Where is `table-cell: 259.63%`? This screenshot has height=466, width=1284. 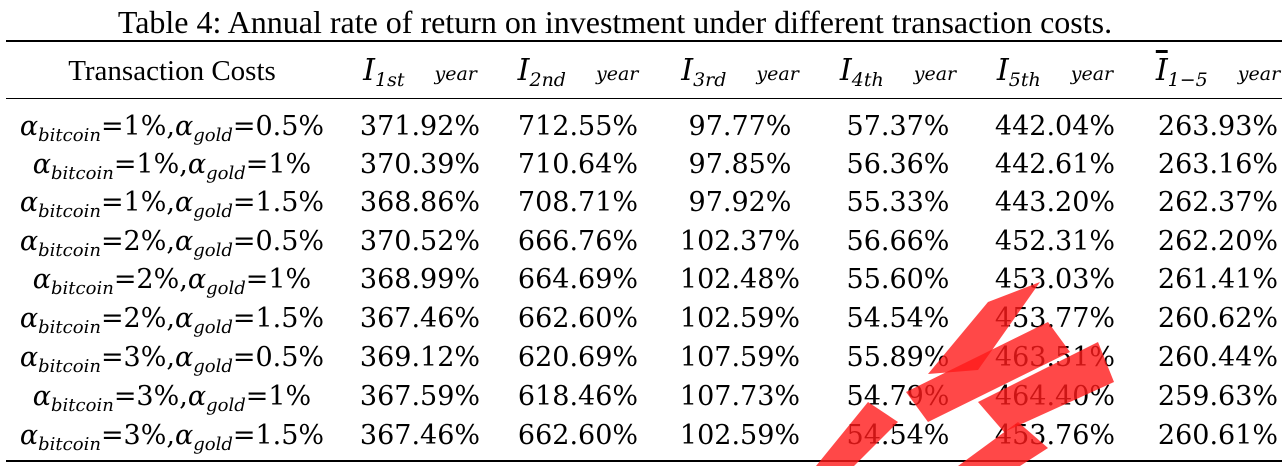 table-cell: 259.63% is located at coordinates (1218, 396).